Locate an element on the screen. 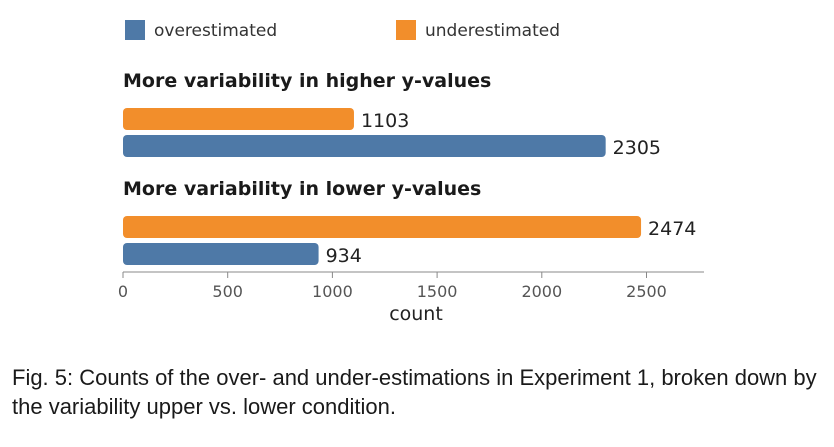  legend-label-overestimated: overestimated is located at coordinates (215, 31).